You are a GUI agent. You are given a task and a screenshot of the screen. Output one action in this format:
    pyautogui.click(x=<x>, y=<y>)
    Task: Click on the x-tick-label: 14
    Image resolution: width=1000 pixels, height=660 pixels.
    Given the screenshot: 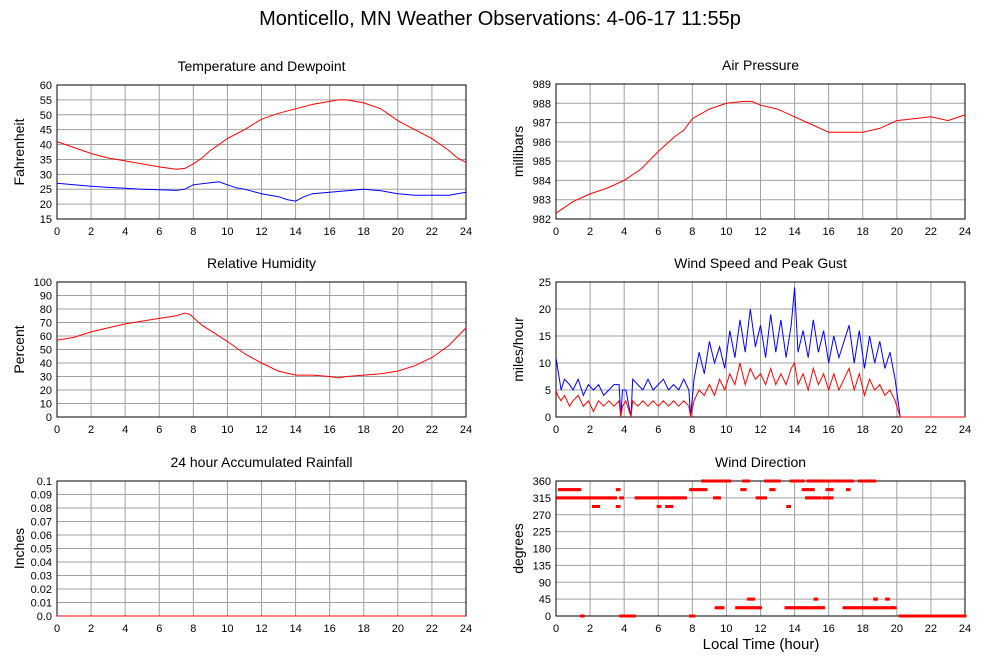 What is the action you would take?
    pyautogui.click(x=295, y=430)
    